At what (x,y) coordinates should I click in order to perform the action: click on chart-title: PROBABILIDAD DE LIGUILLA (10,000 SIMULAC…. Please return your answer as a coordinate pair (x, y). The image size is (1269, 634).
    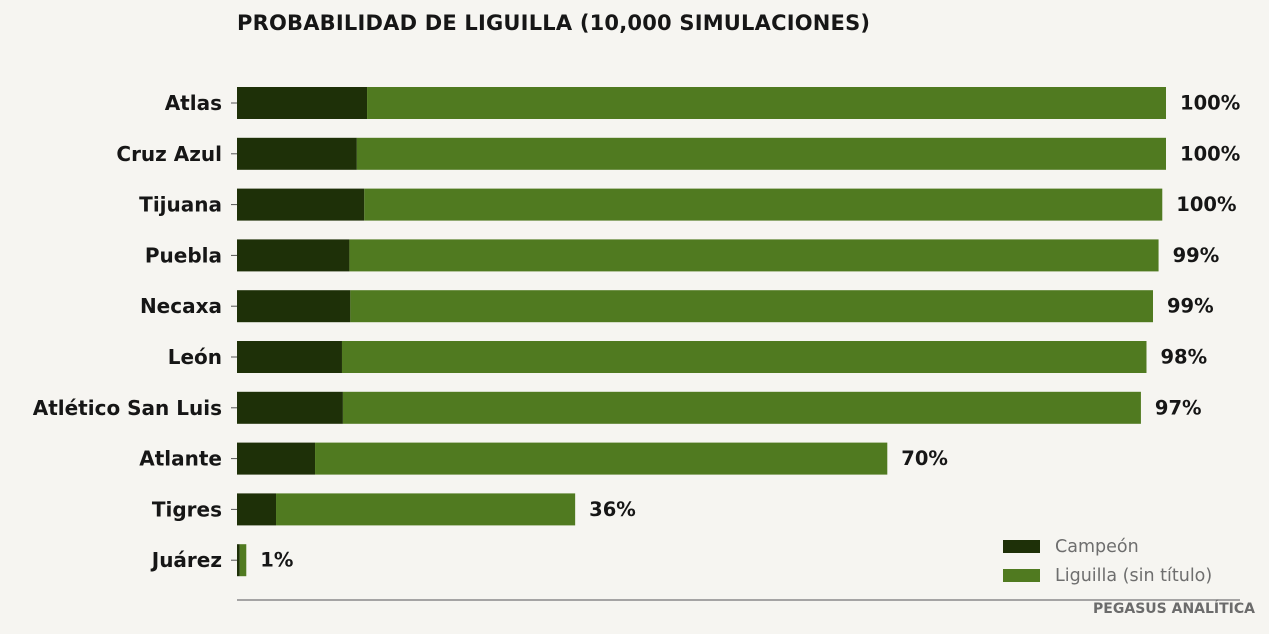
    Looking at the image, I should click on (554, 23).